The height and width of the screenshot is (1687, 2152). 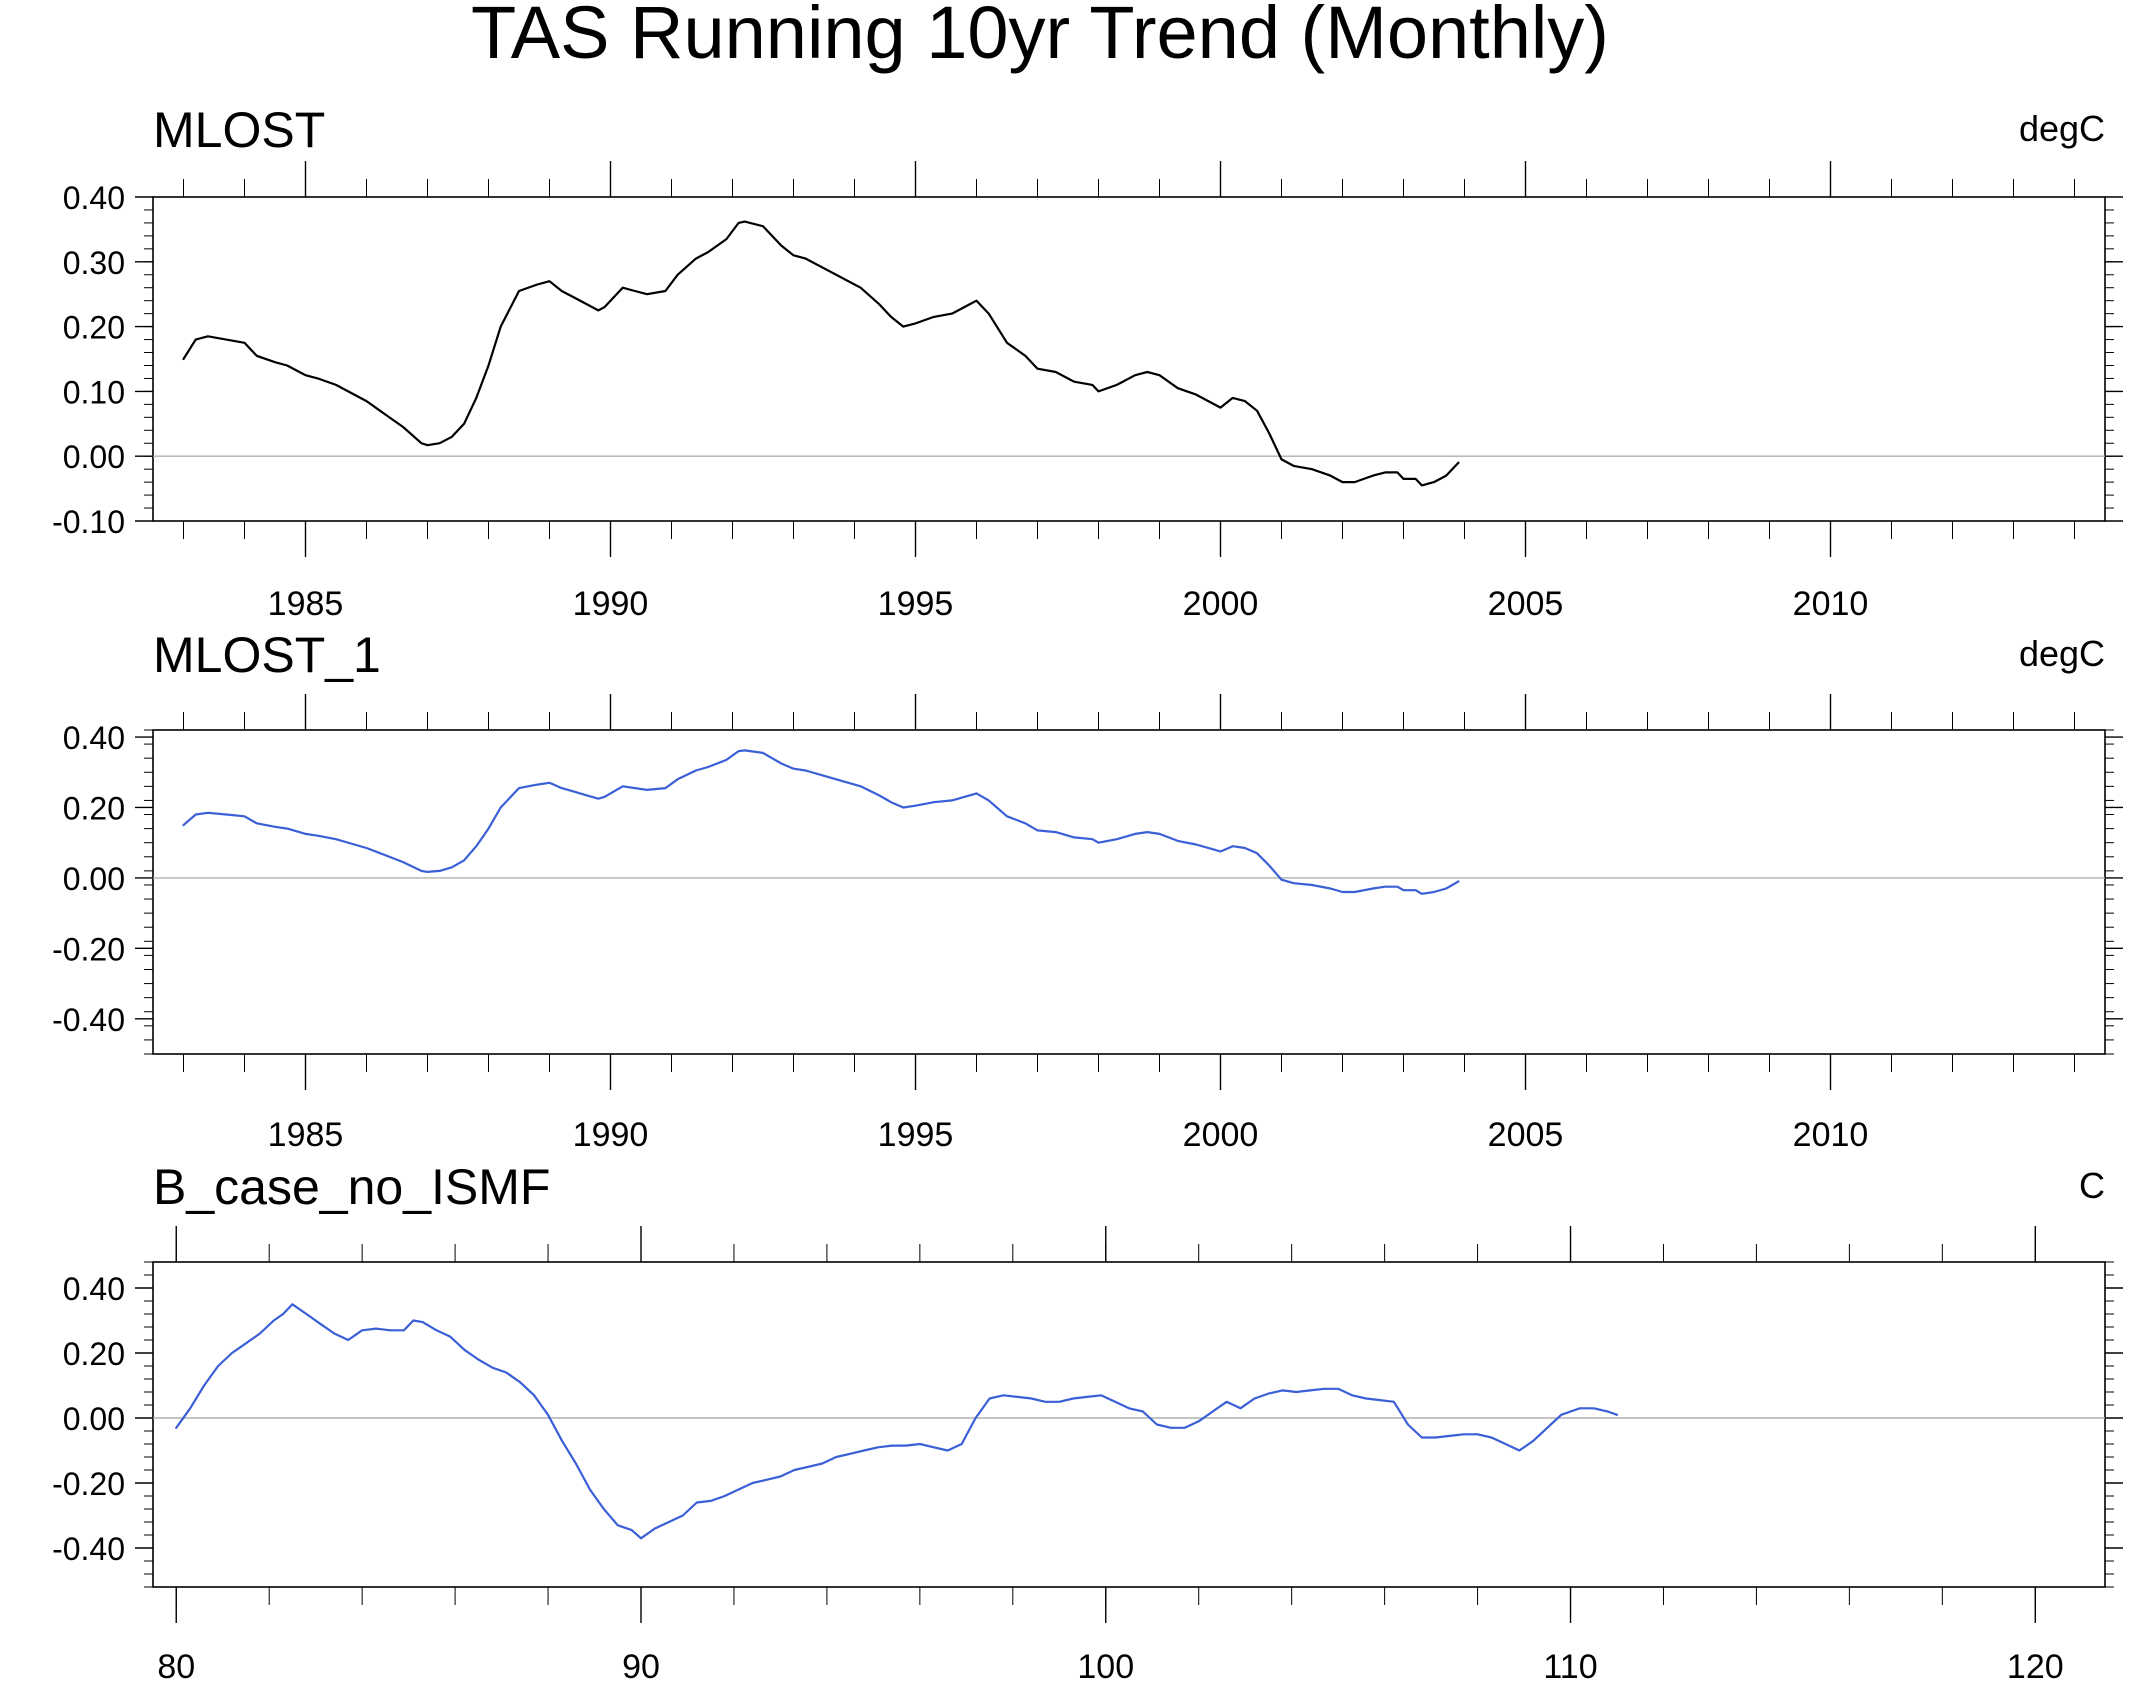 What do you see at coordinates (239, 130) in the screenshot?
I see `panel-title: MLOST` at bounding box center [239, 130].